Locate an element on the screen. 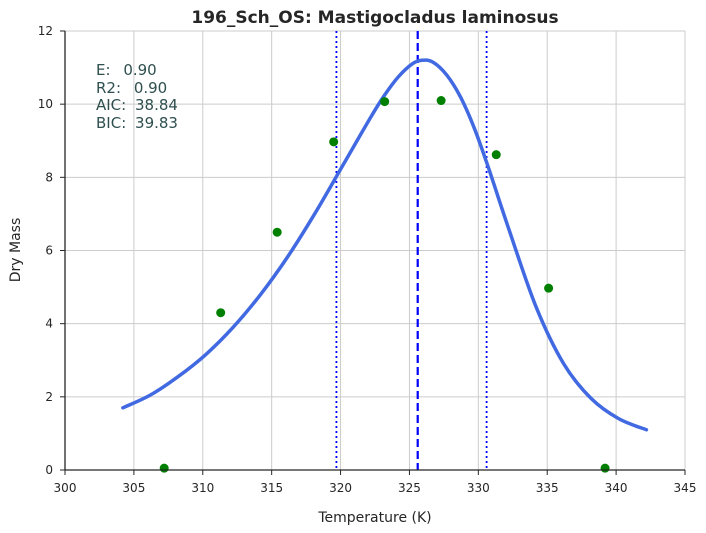 This screenshot has height=533, width=706. x-tick-label: 325 is located at coordinates (409, 488).